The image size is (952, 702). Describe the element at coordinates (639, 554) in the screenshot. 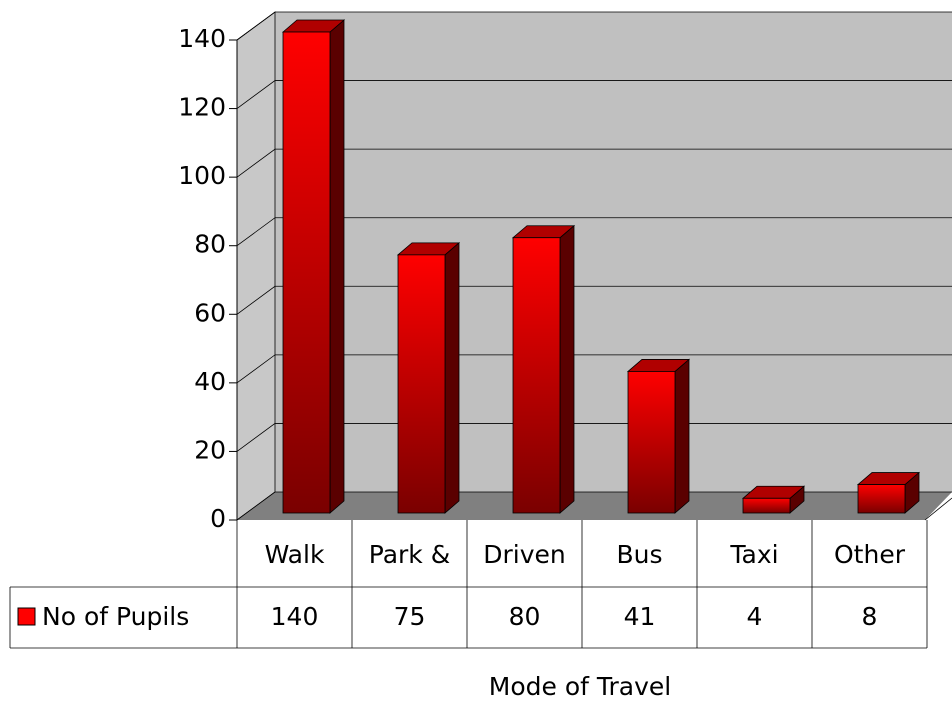

I see `x-tick-label: Bus` at that location.